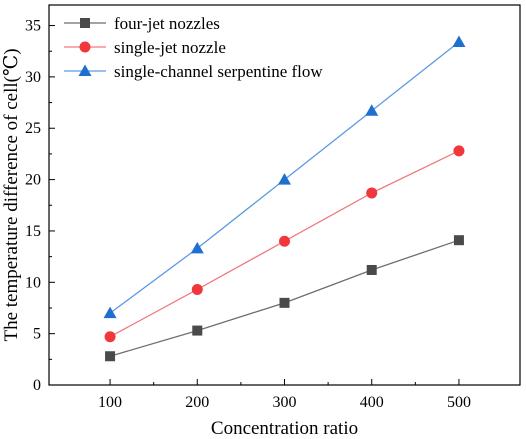  Describe the element at coordinates (33, 26) in the screenshot. I see `y-tick-label: 35` at that location.